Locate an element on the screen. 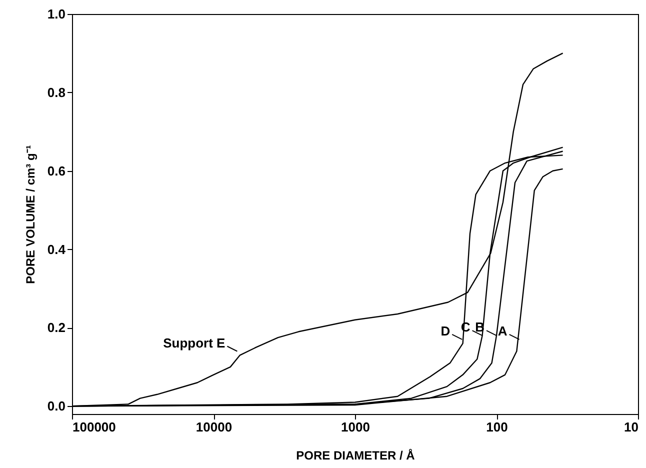  x-tick-label: 100 is located at coordinates (497, 427).